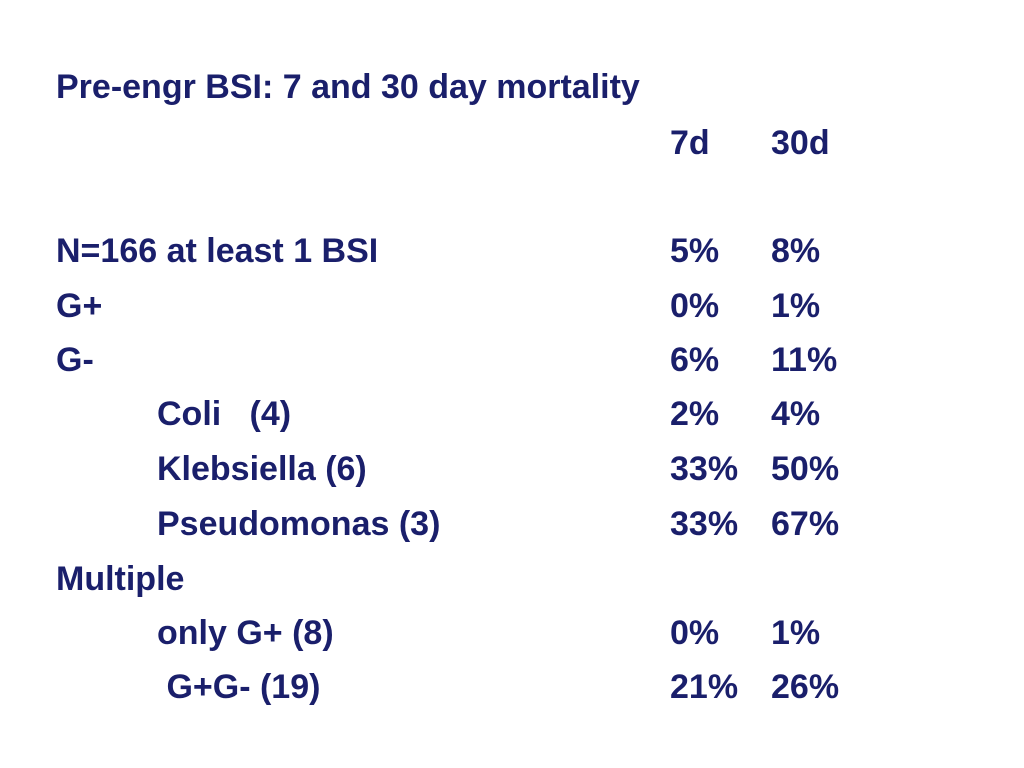  I want to click on table-row: G- 6% 11%, so click(512, 363).